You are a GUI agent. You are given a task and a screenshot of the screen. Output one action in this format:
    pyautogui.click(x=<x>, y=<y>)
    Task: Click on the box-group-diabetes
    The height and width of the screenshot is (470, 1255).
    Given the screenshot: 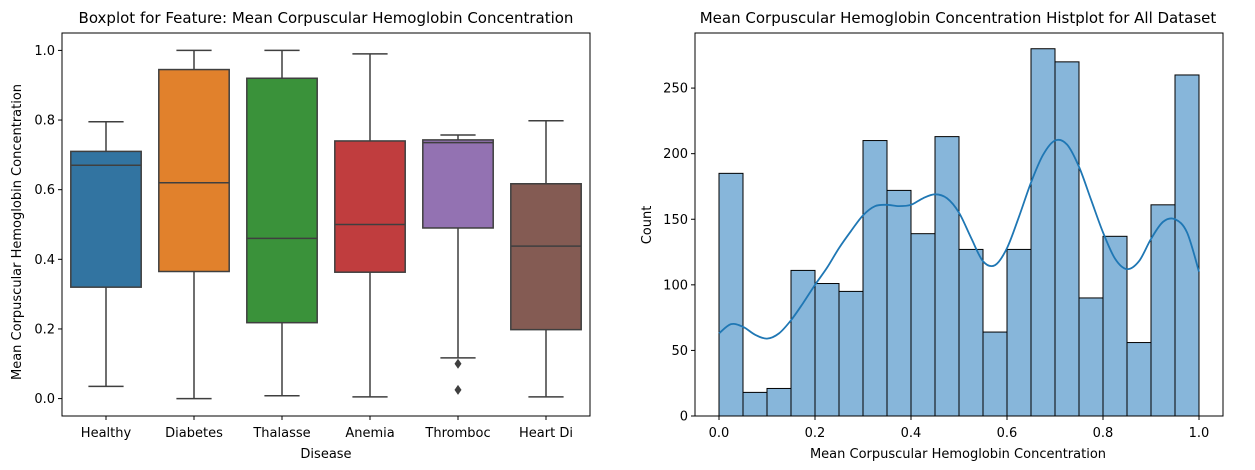 What is the action you would take?
    pyautogui.click(x=194, y=224)
    